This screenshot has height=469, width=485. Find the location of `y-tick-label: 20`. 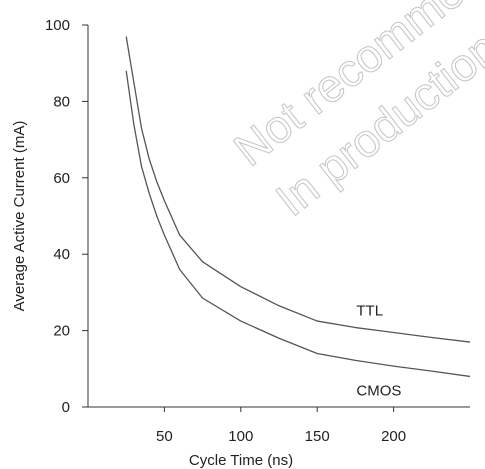

y-tick-label: 20 is located at coordinates (61, 331).